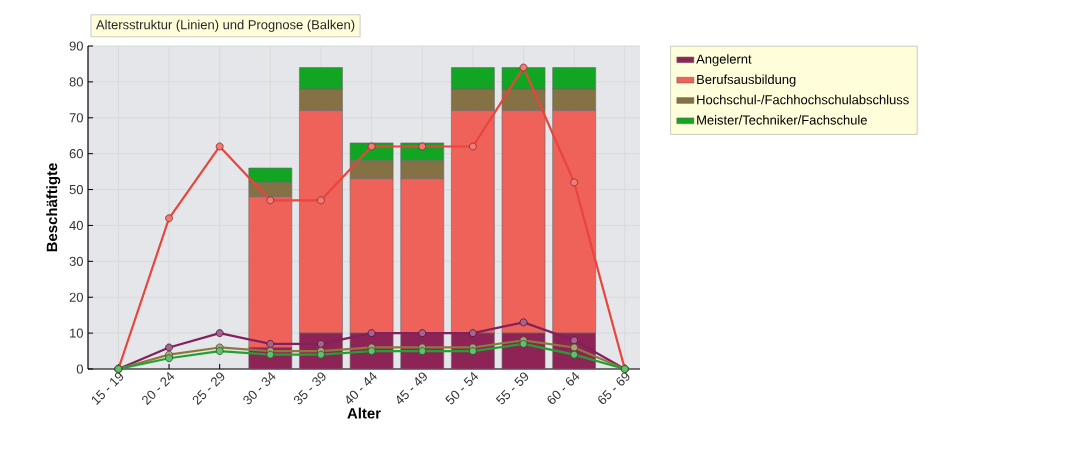  What do you see at coordinates (614, 388) in the screenshot?
I see `x-tick-label: 65 - 69` at bounding box center [614, 388].